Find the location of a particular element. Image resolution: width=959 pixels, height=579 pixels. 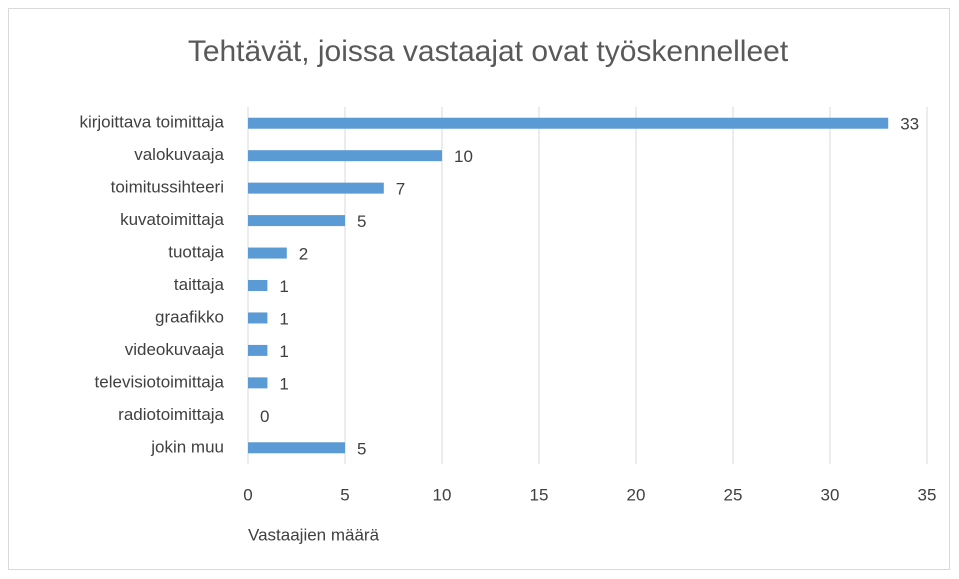

data-label: 33 is located at coordinates (909, 124).